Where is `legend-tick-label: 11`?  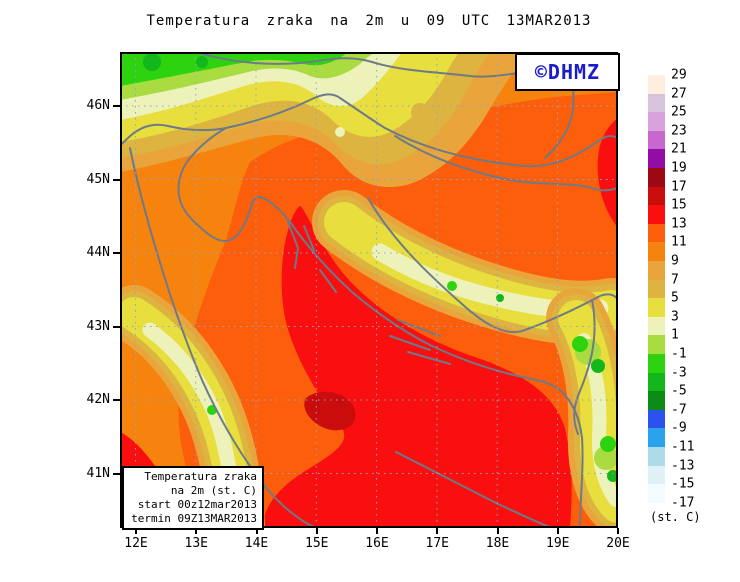 legend-tick-label: 11 is located at coordinates (679, 242).